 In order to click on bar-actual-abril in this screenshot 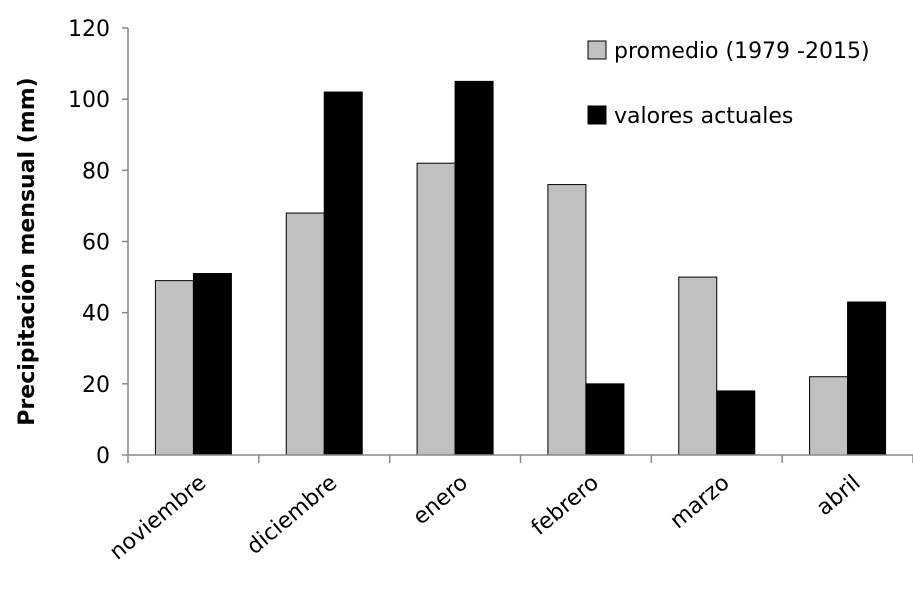, I will do `click(867, 378)`.